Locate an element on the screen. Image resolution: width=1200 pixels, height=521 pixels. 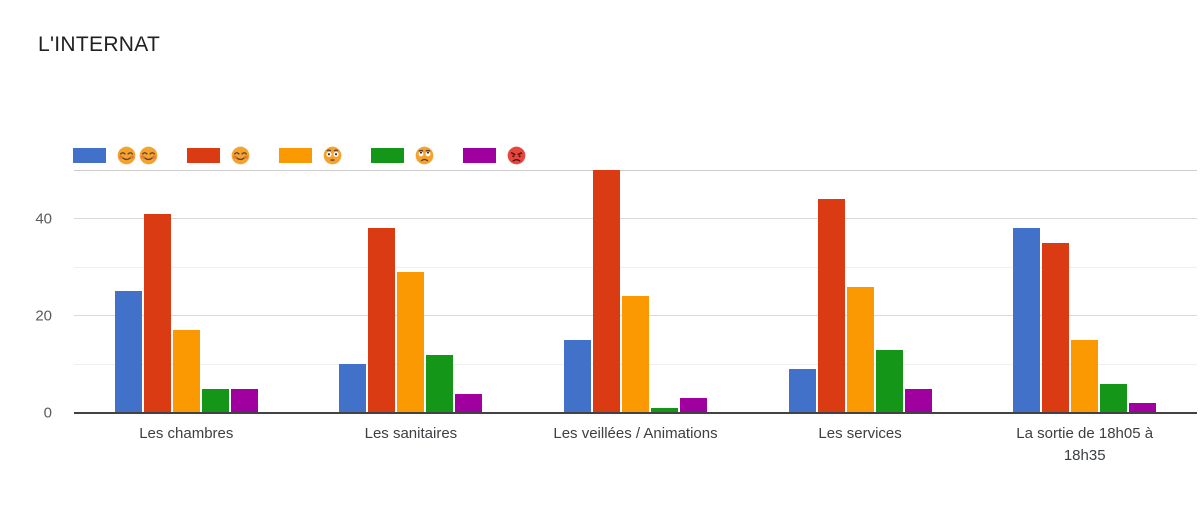
y-axis-tick-label: 40 is located at coordinates (43, 219).